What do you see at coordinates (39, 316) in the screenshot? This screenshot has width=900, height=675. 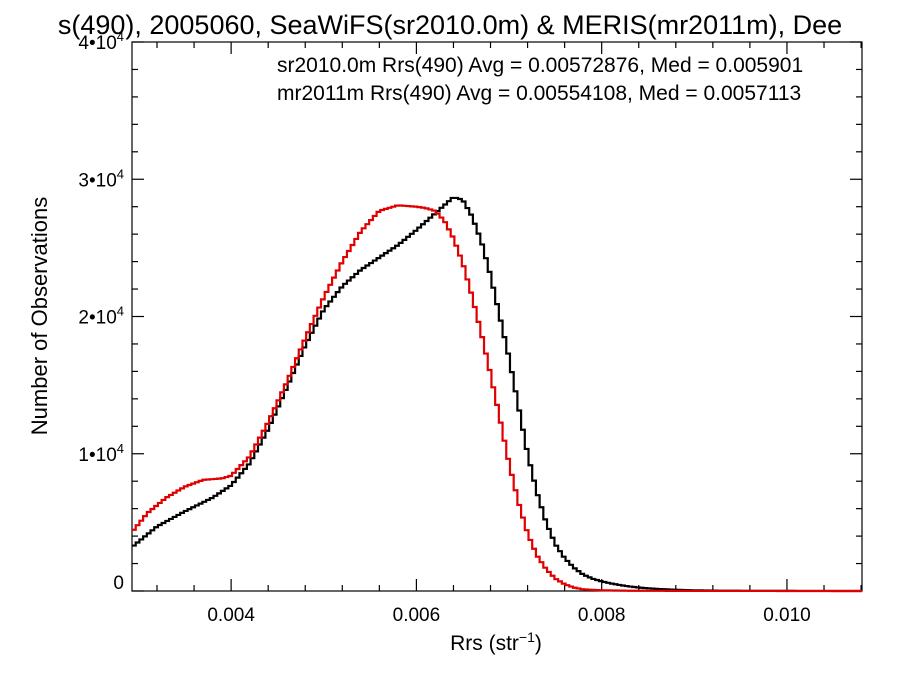 I see `y-axis-label: Number of Observations` at bounding box center [39, 316].